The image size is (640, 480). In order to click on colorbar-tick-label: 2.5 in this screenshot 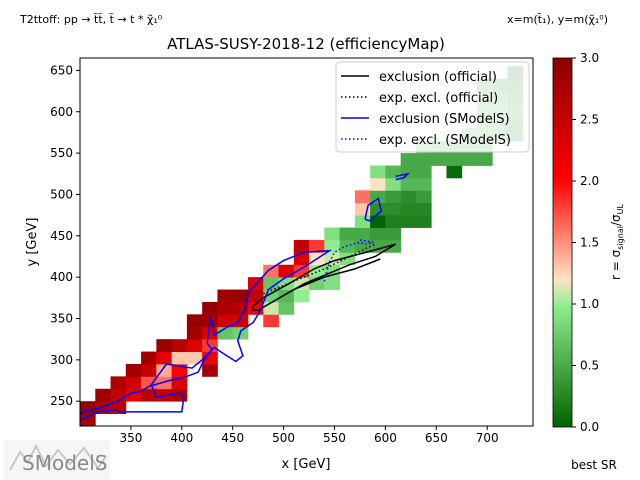, I will do `click(589, 120)`.